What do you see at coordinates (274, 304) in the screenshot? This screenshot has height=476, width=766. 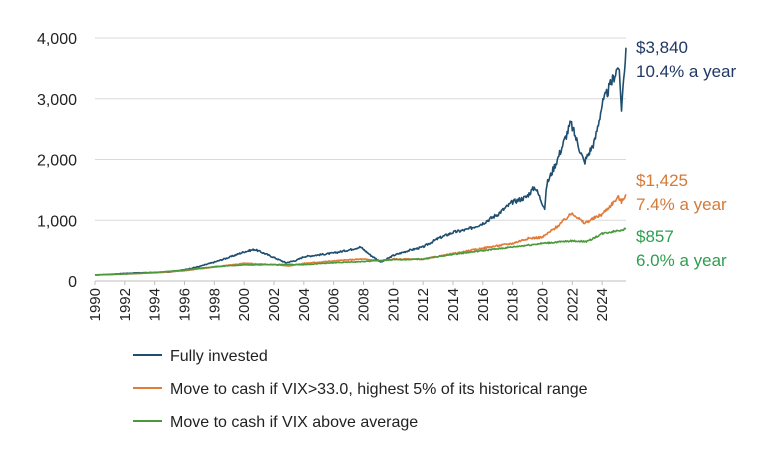 I see `x-tick-label: 2002` at bounding box center [274, 304].